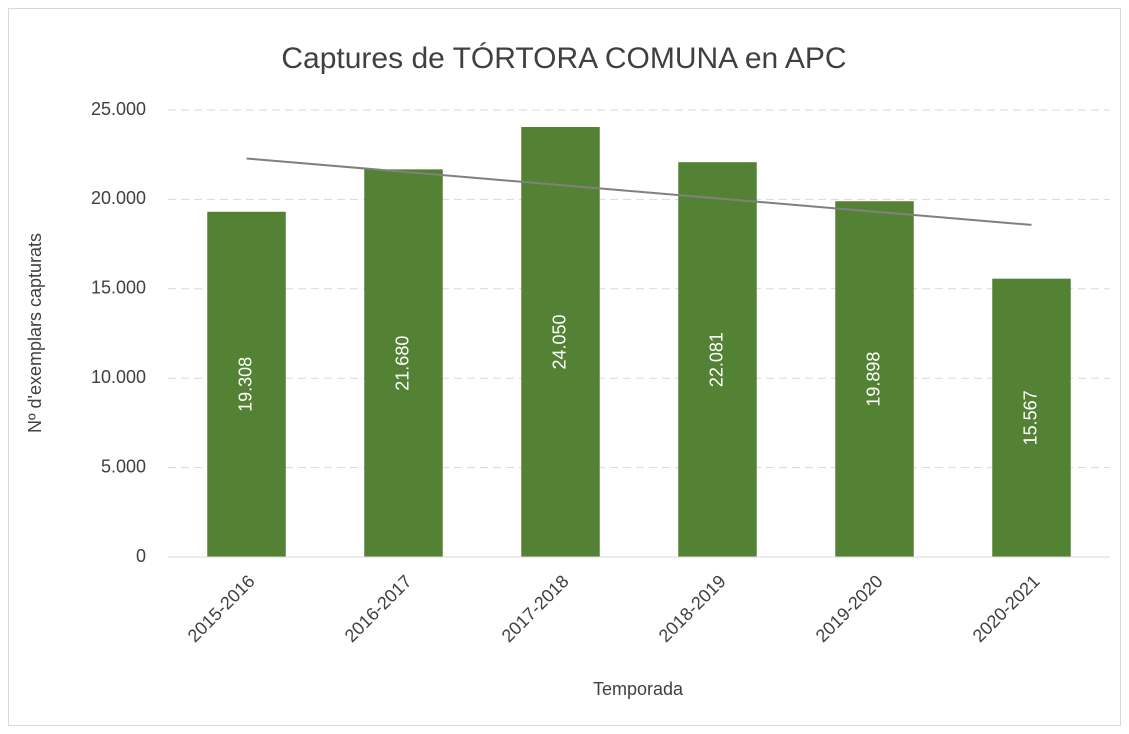 The width and height of the screenshot is (1129, 734). Describe the element at coordinates (141, 556) in the screenshot. I see `y-tick-label: 0` at that location.